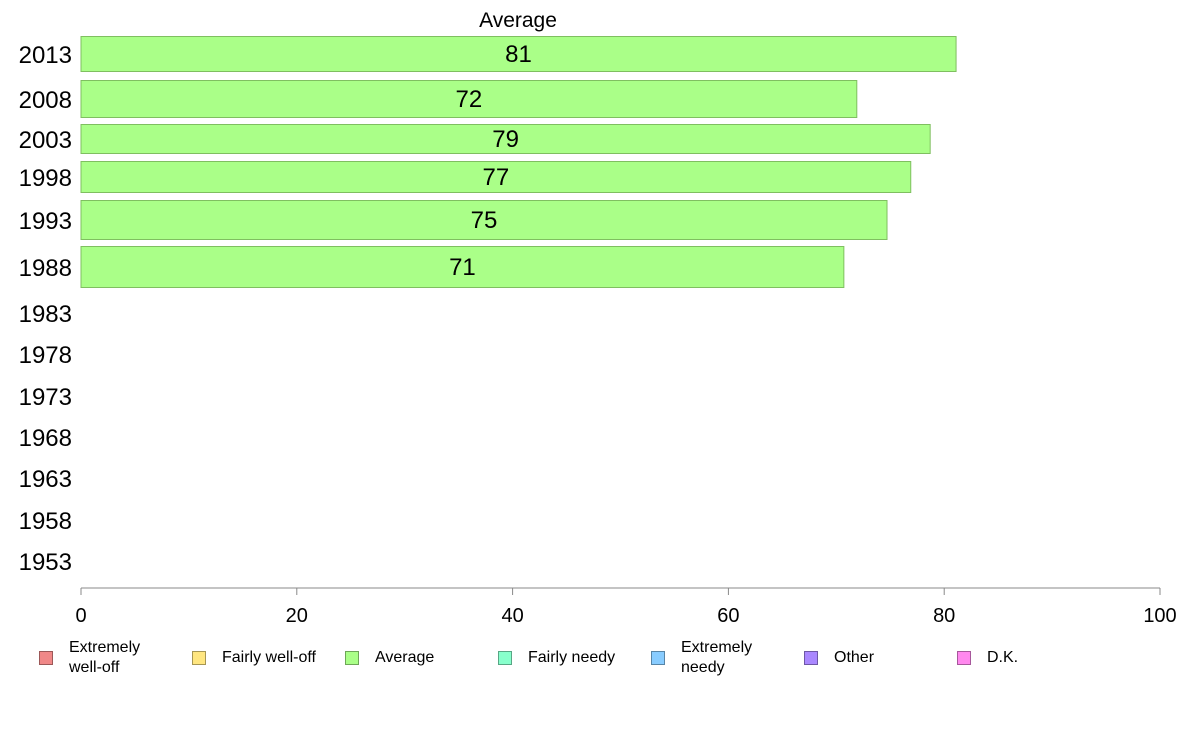 The width and height of the screenshot is (1188, 736). What do you see at coordinates (512, 616) in the screenshot?
I see `x-tick-label: 40` at bounding box center [512, 616].